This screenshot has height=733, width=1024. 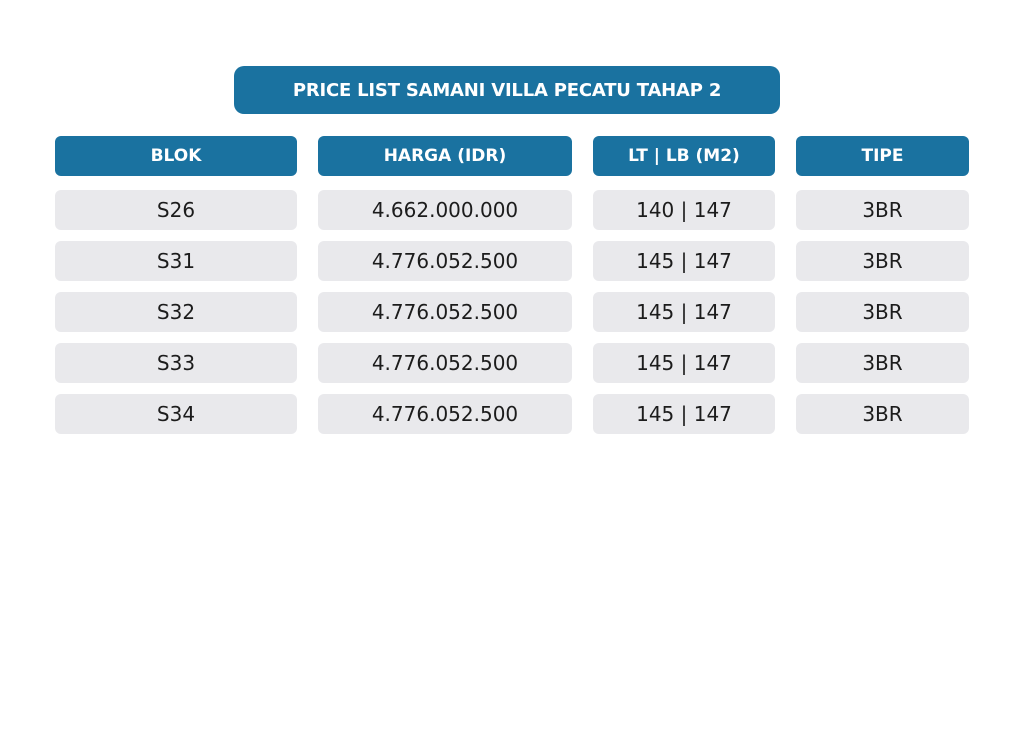 What do you see at coordinates (882, 156) in the screenshot?
I see `column-header-tipe: TIPE` at bounding box center [882, 156].